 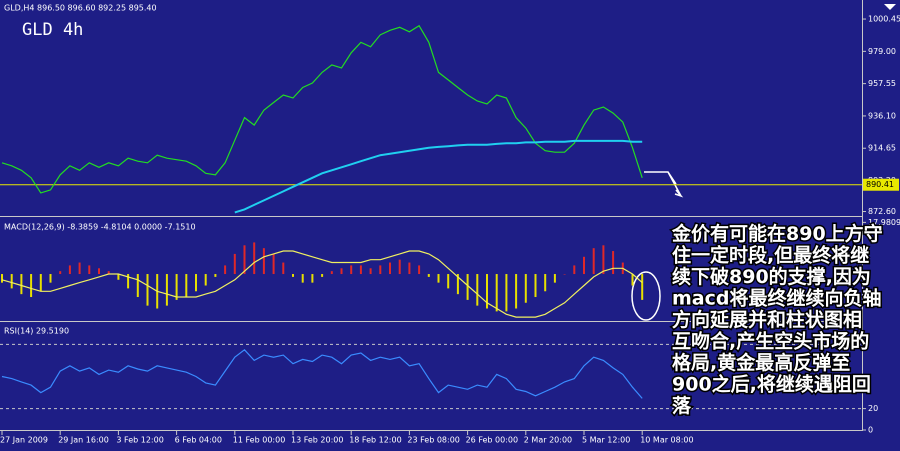 I want to click on x-tick-label: 26 Feb 00:00, so click(x=492, y=440).